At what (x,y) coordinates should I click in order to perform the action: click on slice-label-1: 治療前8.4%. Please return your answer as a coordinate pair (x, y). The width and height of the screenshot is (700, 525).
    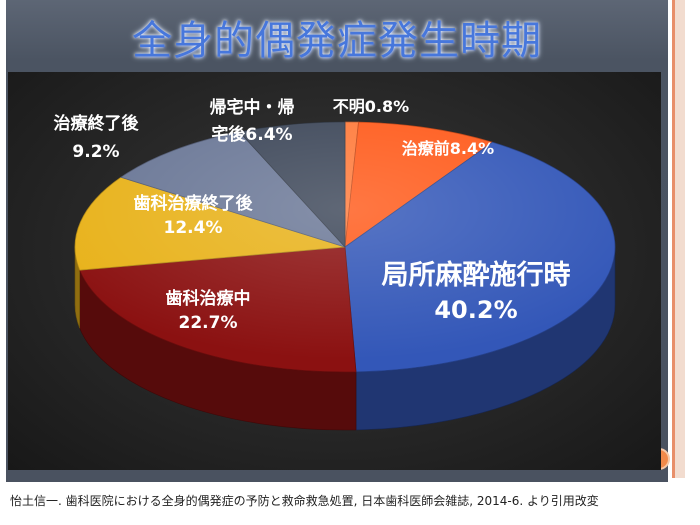
    Looking at the image, I should click on (448, 148).